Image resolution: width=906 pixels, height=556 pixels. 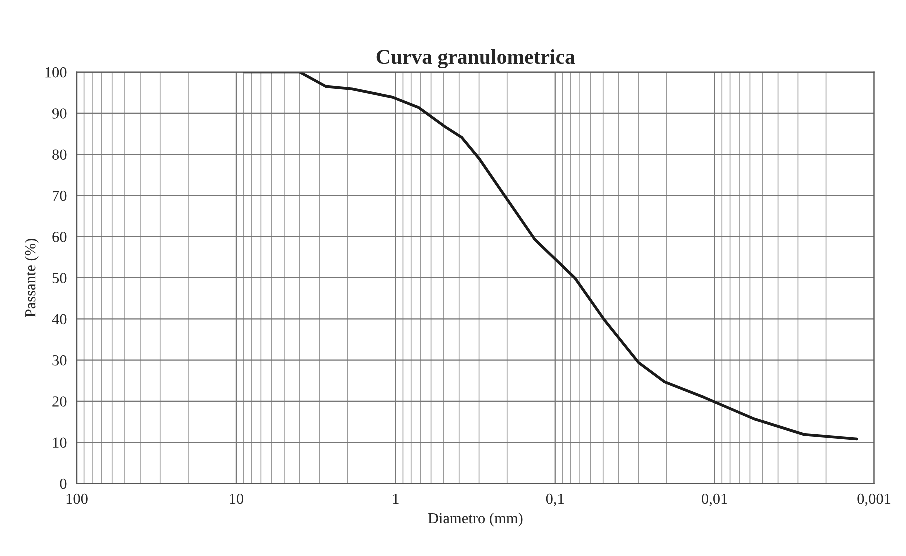 What do you see at coordinates (59, 237) in the screenshot?
I see `y-tick-label: 60` at bounding box center [59, 237].